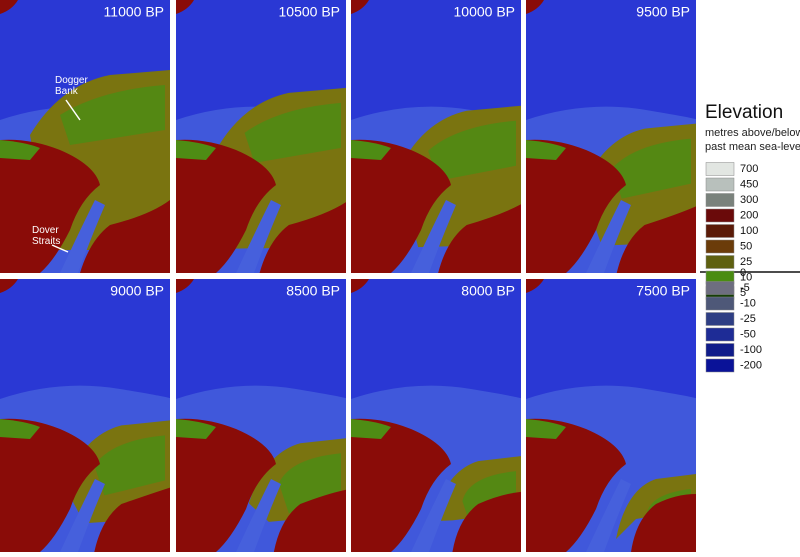 This screenshot has height=557, width=800. What do you see at coordinates (749, 169) in the screenshot?
I see `legend-label: 700` at bounding box center [749, 169].